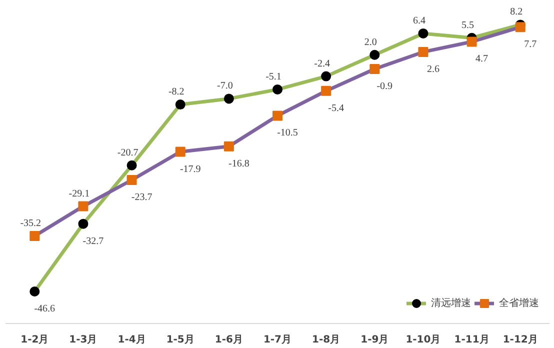 The height and width of the screenshot is (348, 554). Describe the element at coordinates (384, 86) in the screenshot. I see `data-label: -0.9` at that location.